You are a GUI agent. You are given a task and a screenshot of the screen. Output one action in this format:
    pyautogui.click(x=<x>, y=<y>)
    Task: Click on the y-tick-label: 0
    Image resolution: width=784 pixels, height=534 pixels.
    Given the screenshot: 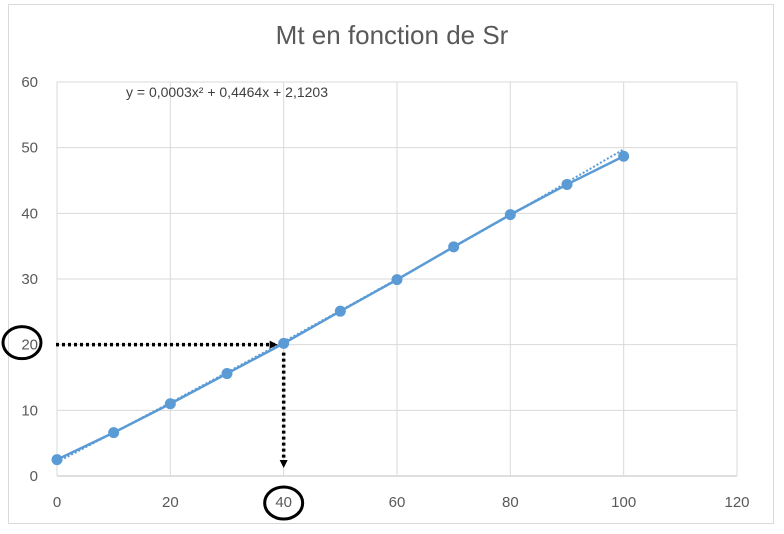 What is the action you would take?
    pyautogui.click(x=34, y=476)
    